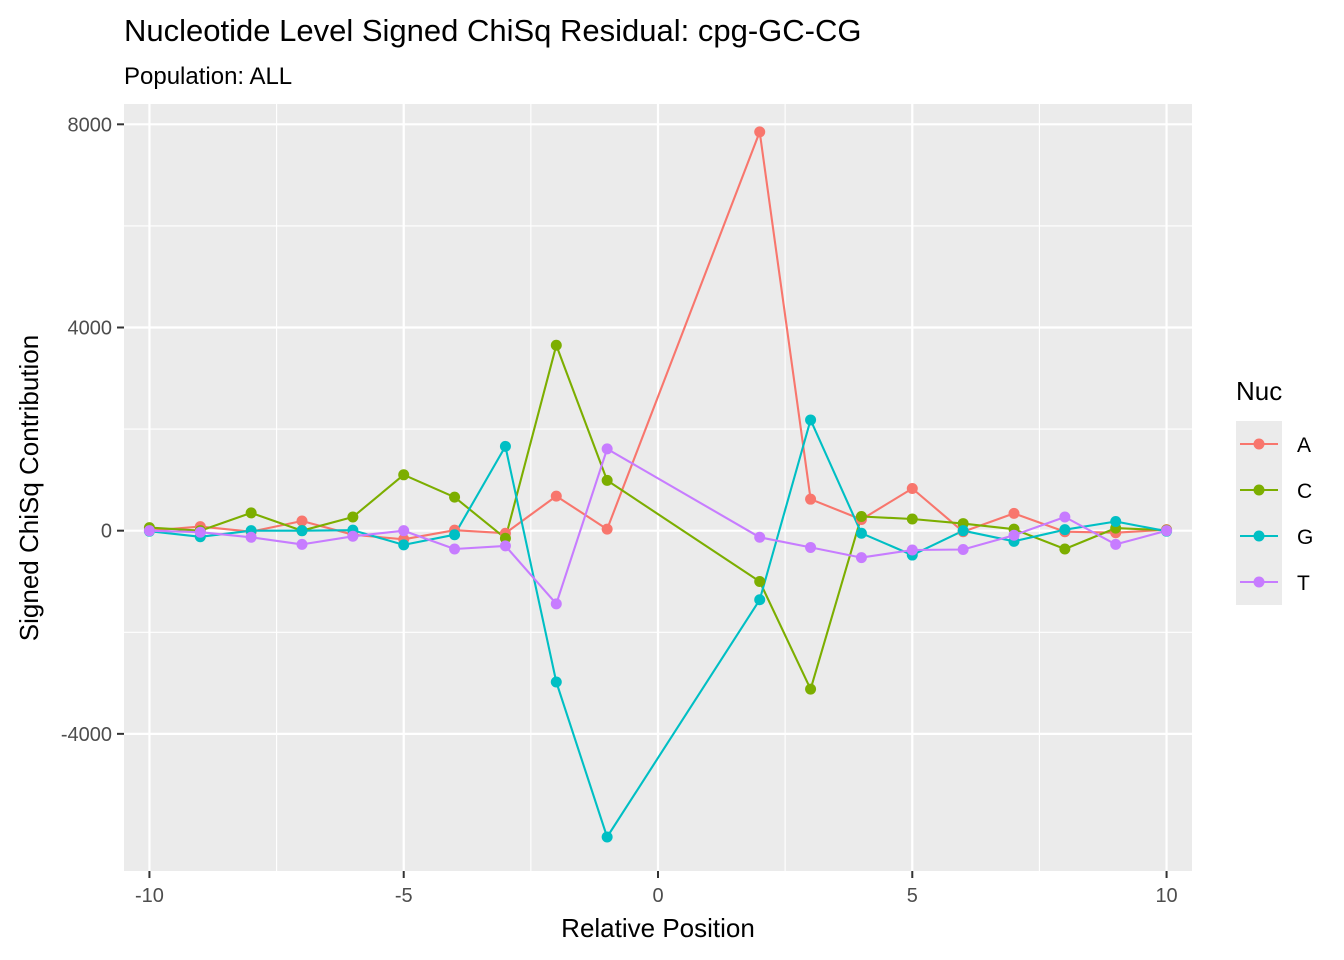 The height and width of the screenshot is (960, 1344). I want to click on x-tick-label: -5, so click(404, 896).